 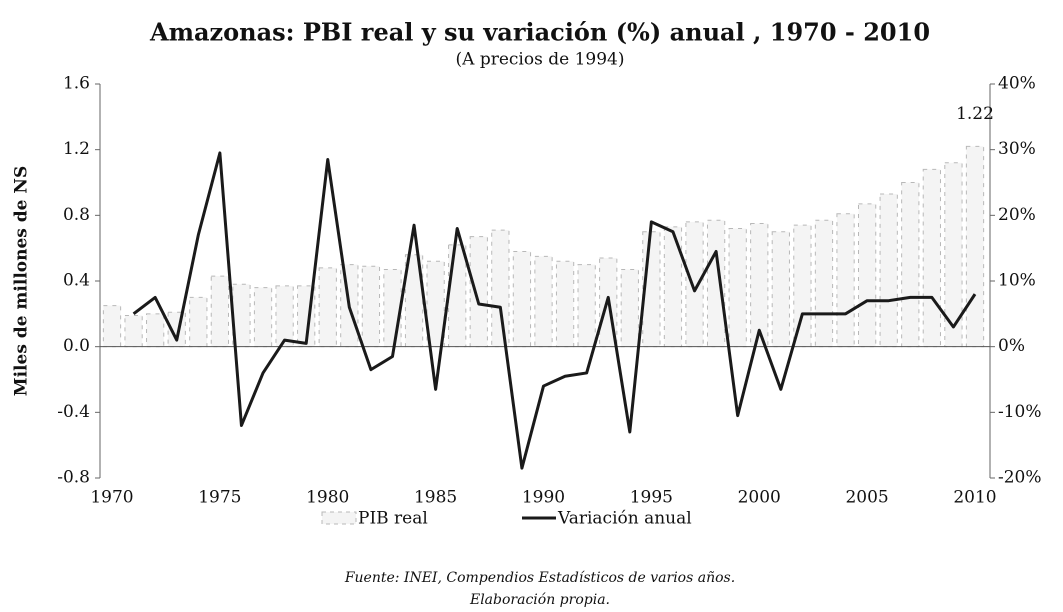 What do you see at coordinates (540, 60) in the screenshot?
I see `chart-subtitle: (A precios de 1994)` at bounding box center [540, 60].